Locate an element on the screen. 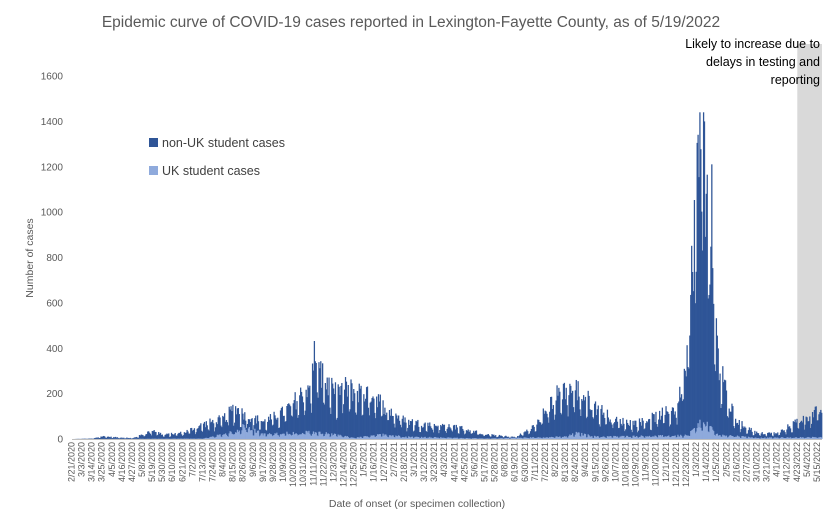 This screenshot has width=836, height=512. y-axis-label: Number of cases is located at coordinates (30, 257).